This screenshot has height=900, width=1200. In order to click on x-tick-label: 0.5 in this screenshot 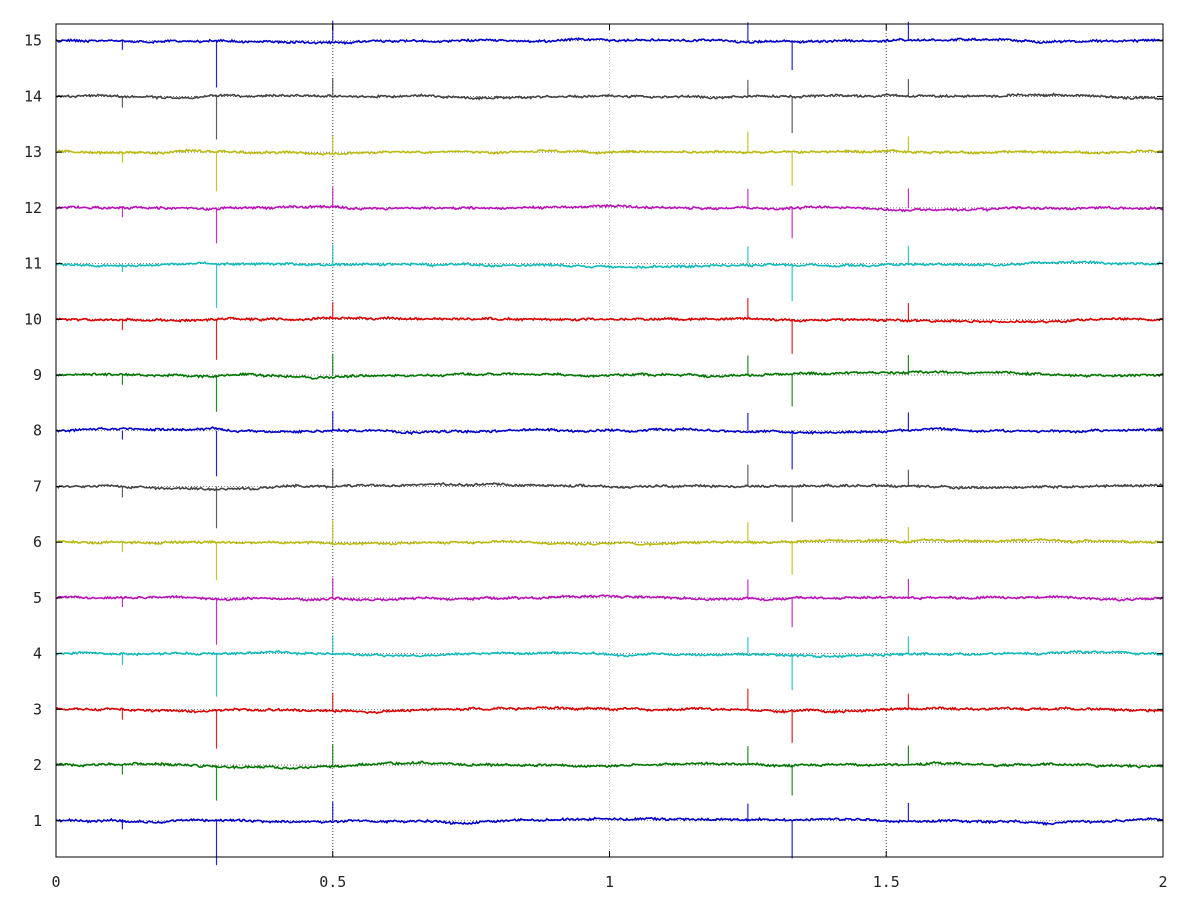, I will do `click(332, 882)`.